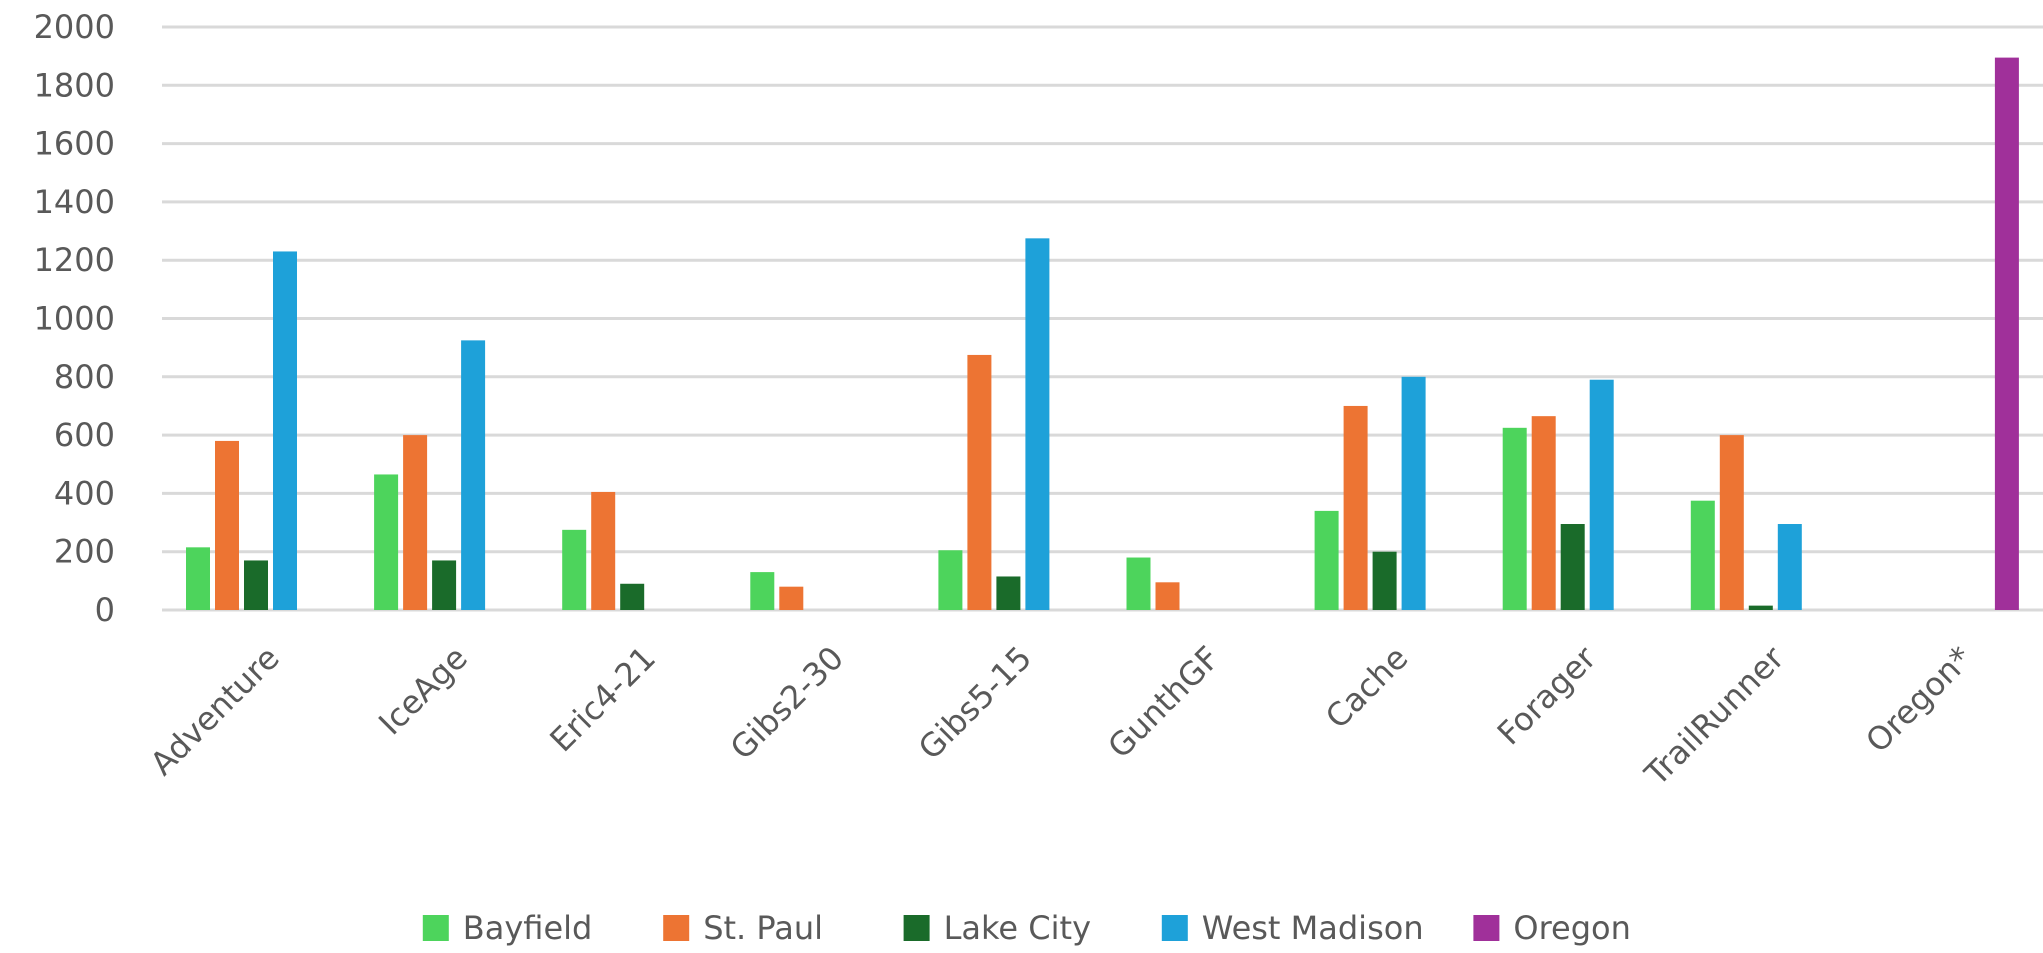 The width and height of the screenshot is (2043, 953). I want to click on bar-west-madison-trailrunner, so click(1789, 567).